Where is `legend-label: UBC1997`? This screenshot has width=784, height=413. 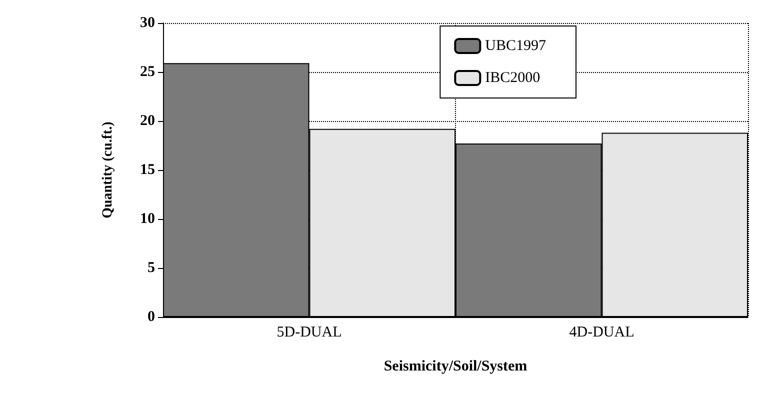 legend-label: UBC1997 is located at coordinates (515, 46).